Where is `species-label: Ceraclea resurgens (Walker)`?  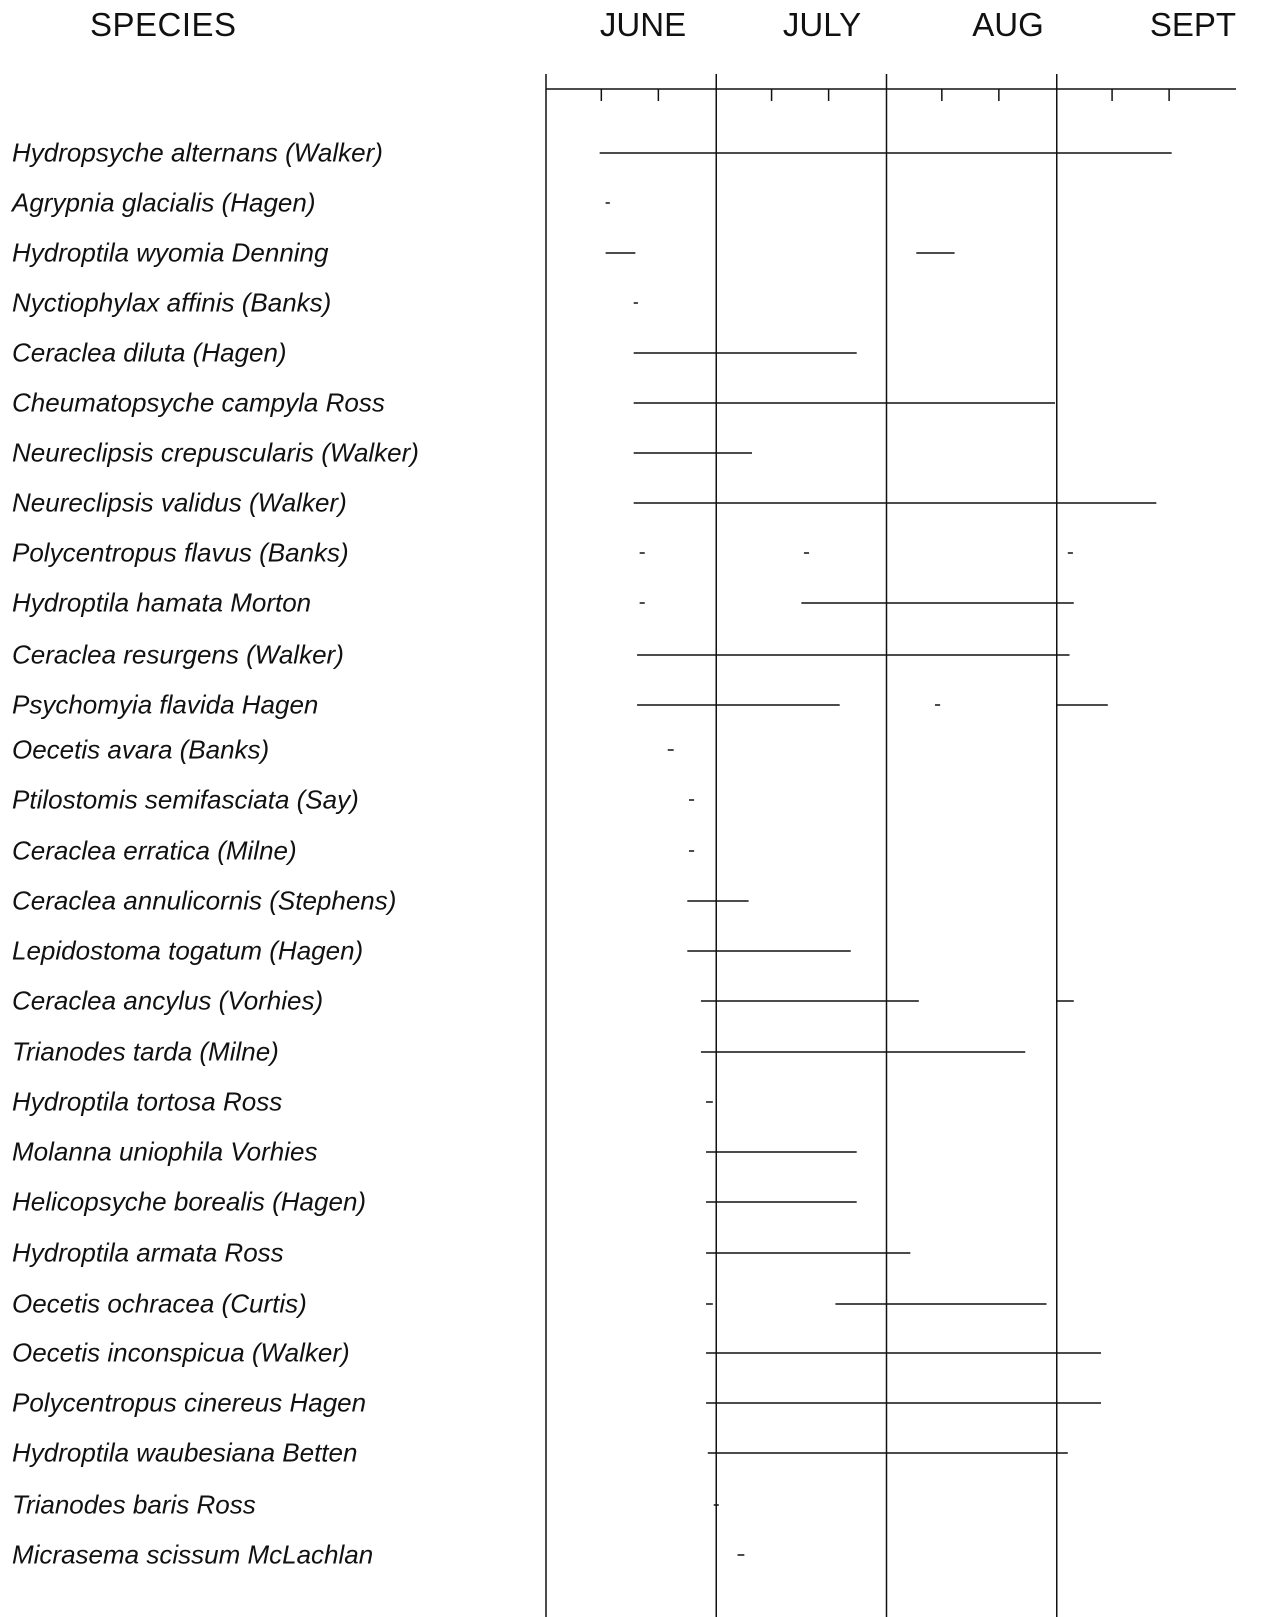 species-label: Ceraclea resurgens (Walker) is located at coordinates (178, 654).